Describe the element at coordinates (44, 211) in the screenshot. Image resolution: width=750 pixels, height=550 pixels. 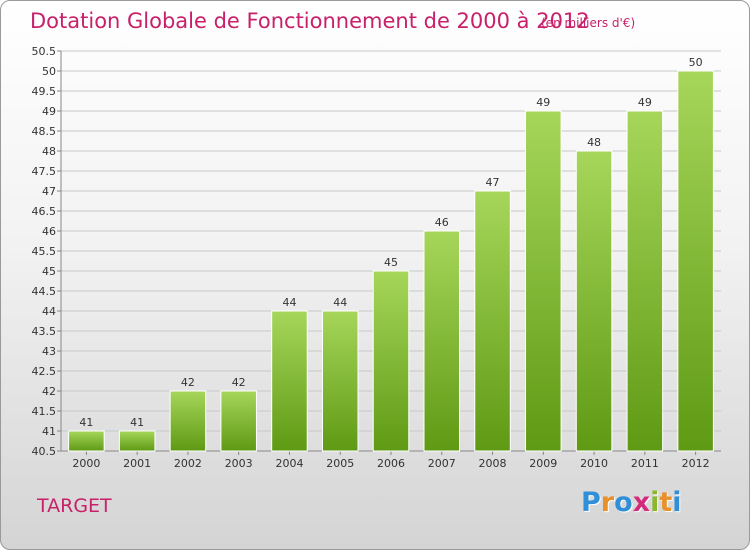
I see `y-tick-label: 46.5` at that location.